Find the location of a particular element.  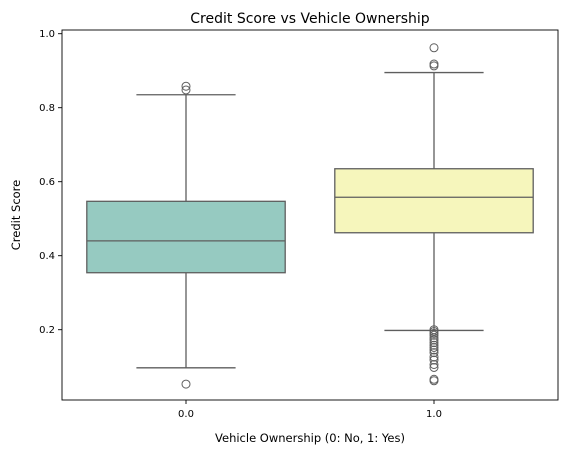

y-tick-label: 0.4 is located at coordinates (47, 256).